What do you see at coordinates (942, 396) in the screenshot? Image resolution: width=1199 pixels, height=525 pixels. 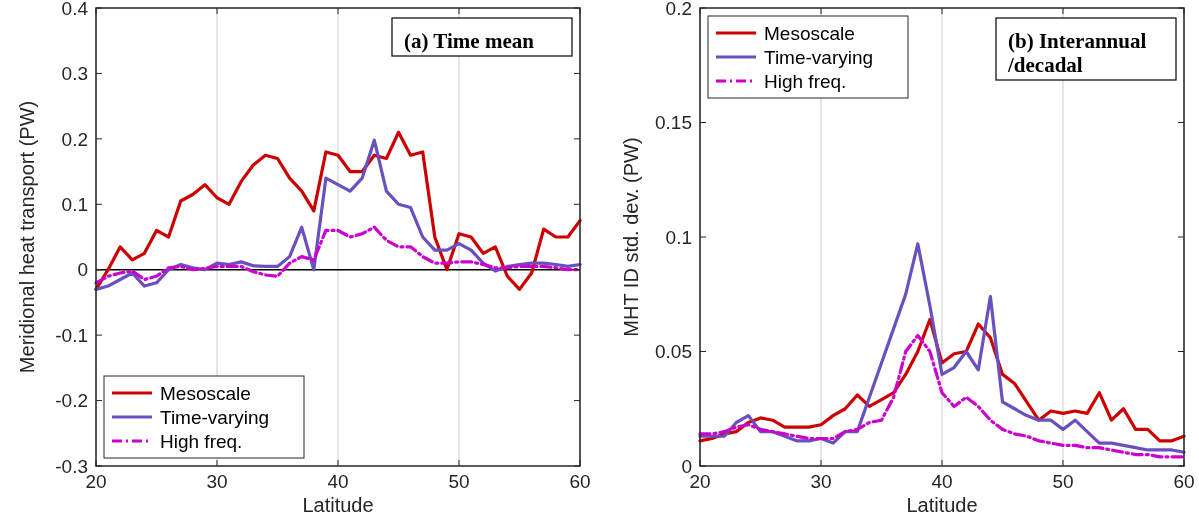 I see `line-series` at bounding box center [942, 396].